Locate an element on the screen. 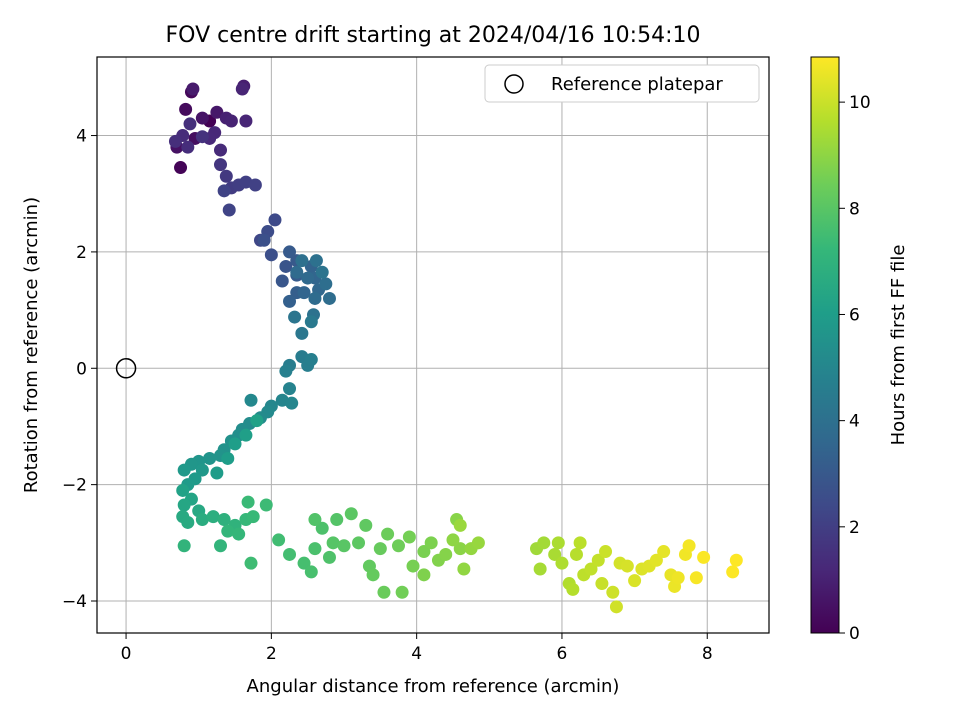 This screenshot has width=960, height=720. legend-label: Reference platepar is located at coordinates (637, 84).